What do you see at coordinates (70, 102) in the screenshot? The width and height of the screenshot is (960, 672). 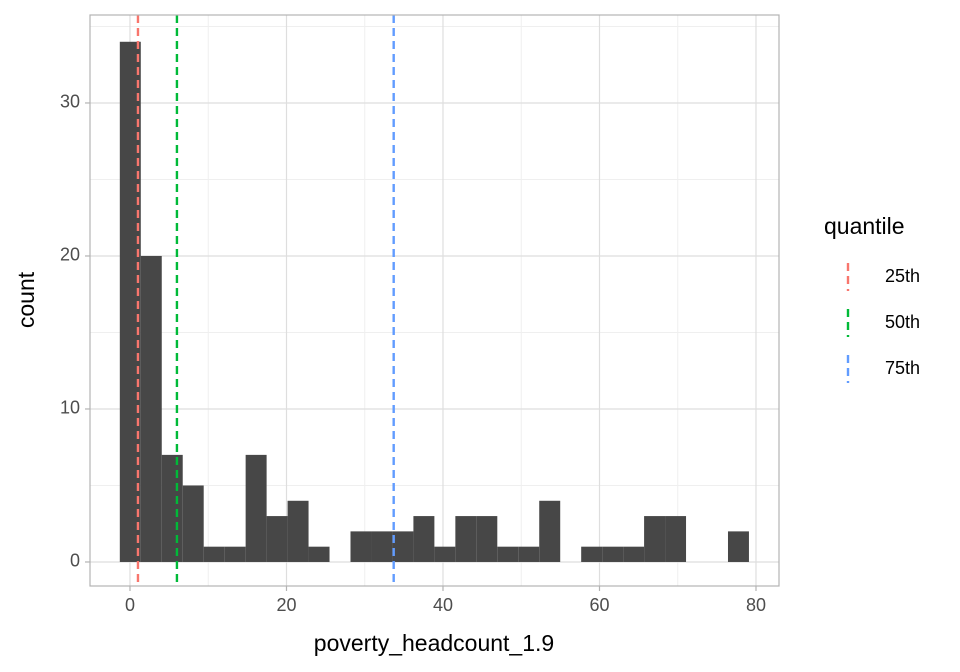 I see `y-tick-label: 30` at bounding box center [70, 102].